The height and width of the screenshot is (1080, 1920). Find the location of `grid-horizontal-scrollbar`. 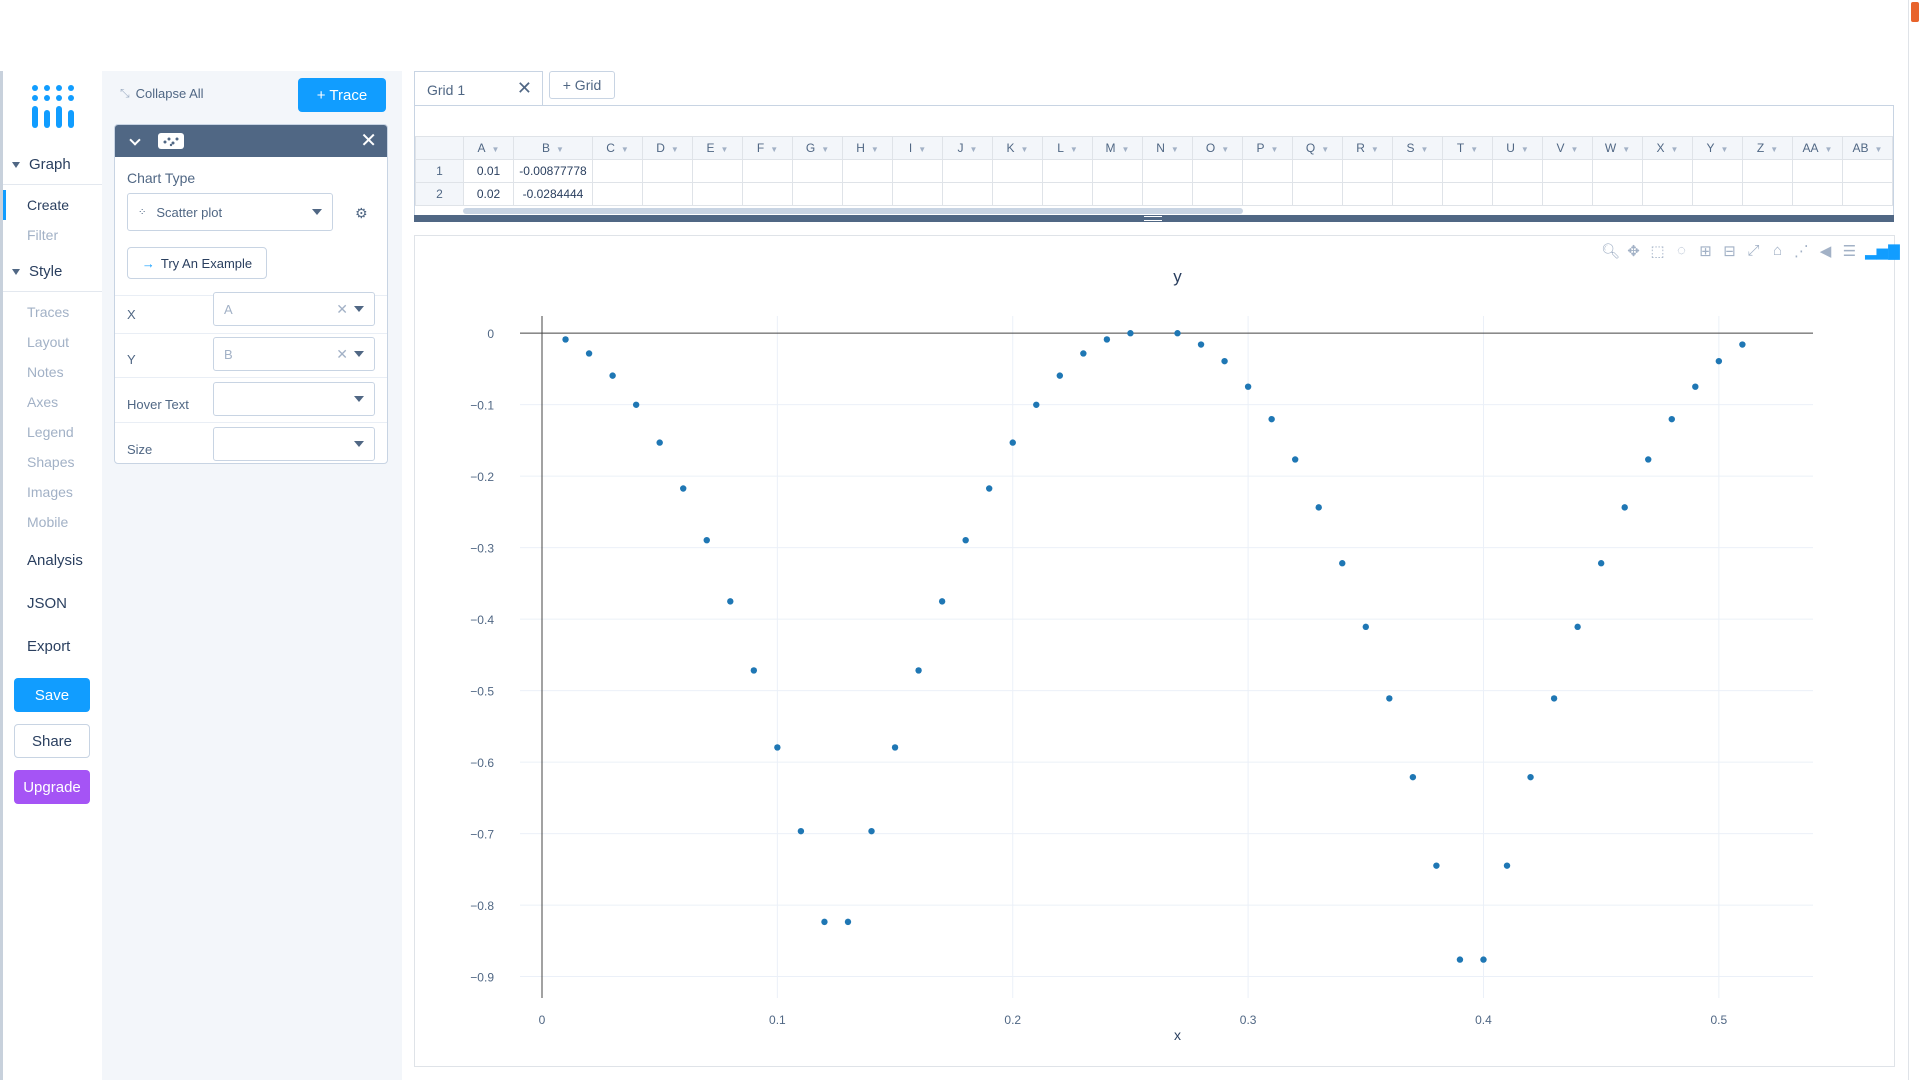

grid-horizontal-scrollbar is located at coordinates (853, 211).